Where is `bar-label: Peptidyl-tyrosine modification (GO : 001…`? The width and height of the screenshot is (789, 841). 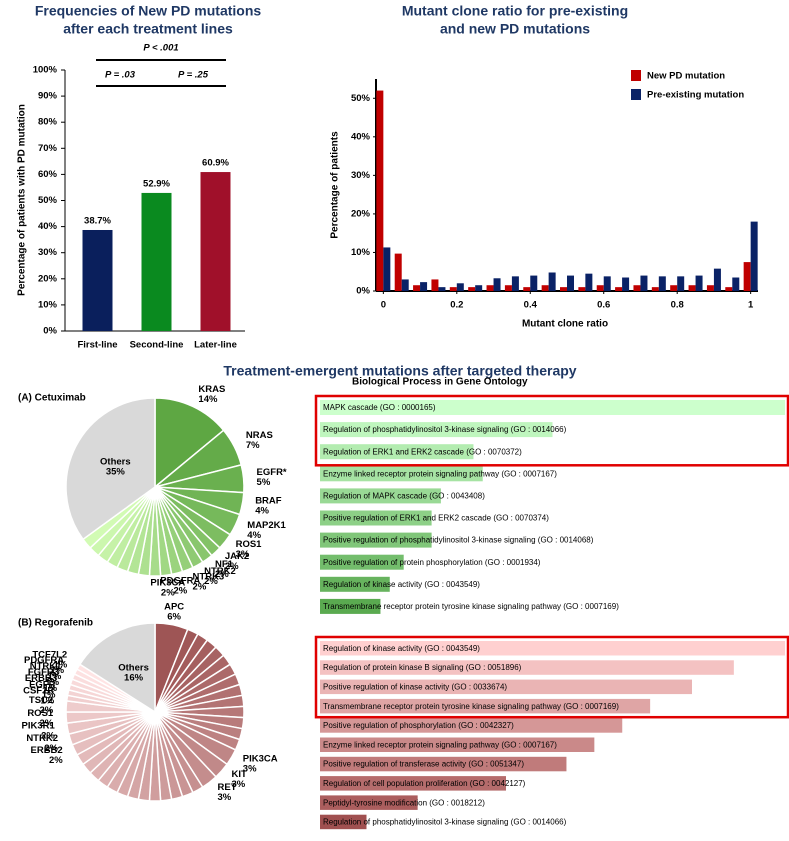
bar-label: Peptidyl-tyrosine modification (GO : 001… is located at coordinates (404, 802).